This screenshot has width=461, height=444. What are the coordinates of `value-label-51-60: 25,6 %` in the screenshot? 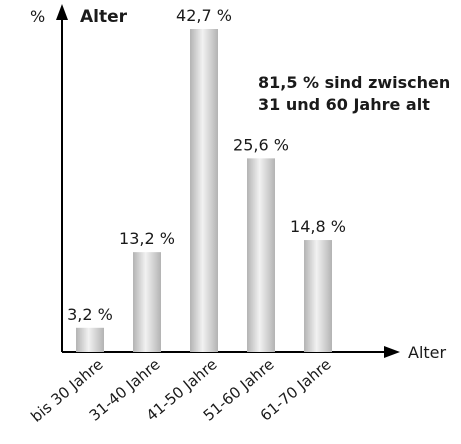 It's located at (261, 144).